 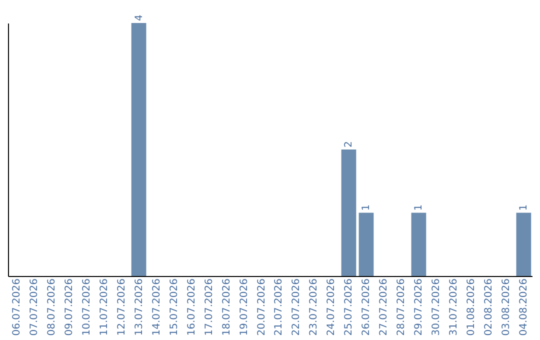 I want to click on x-tick-label: 19.07.2026, so click(x=244, y=307).